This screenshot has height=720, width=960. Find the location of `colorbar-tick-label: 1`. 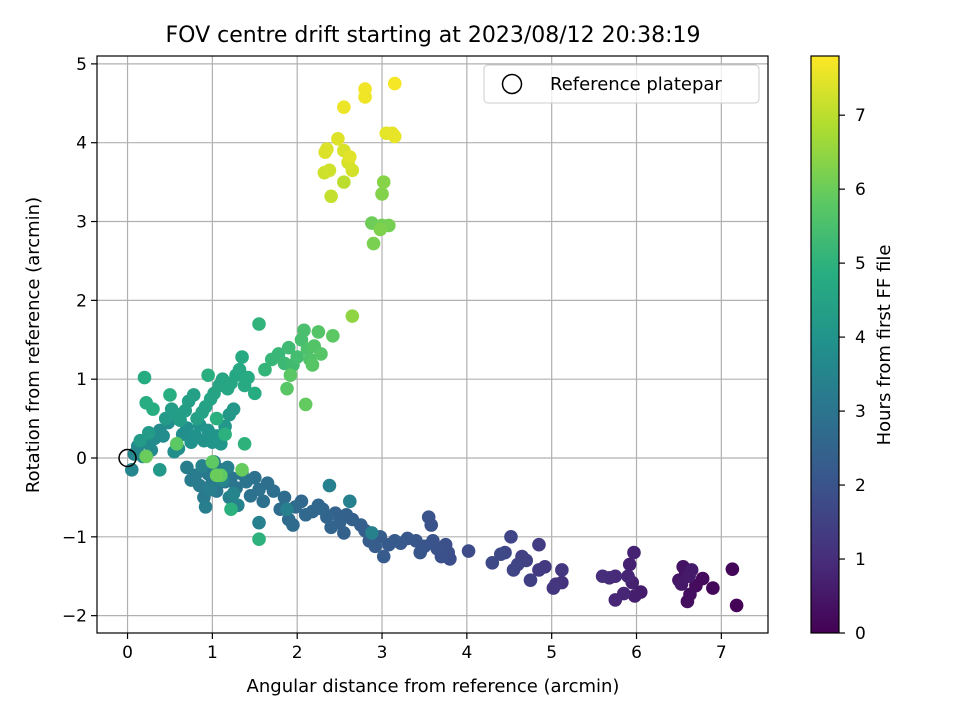

colorbar-tick-label: 1 is located at coordinates (860, 560).